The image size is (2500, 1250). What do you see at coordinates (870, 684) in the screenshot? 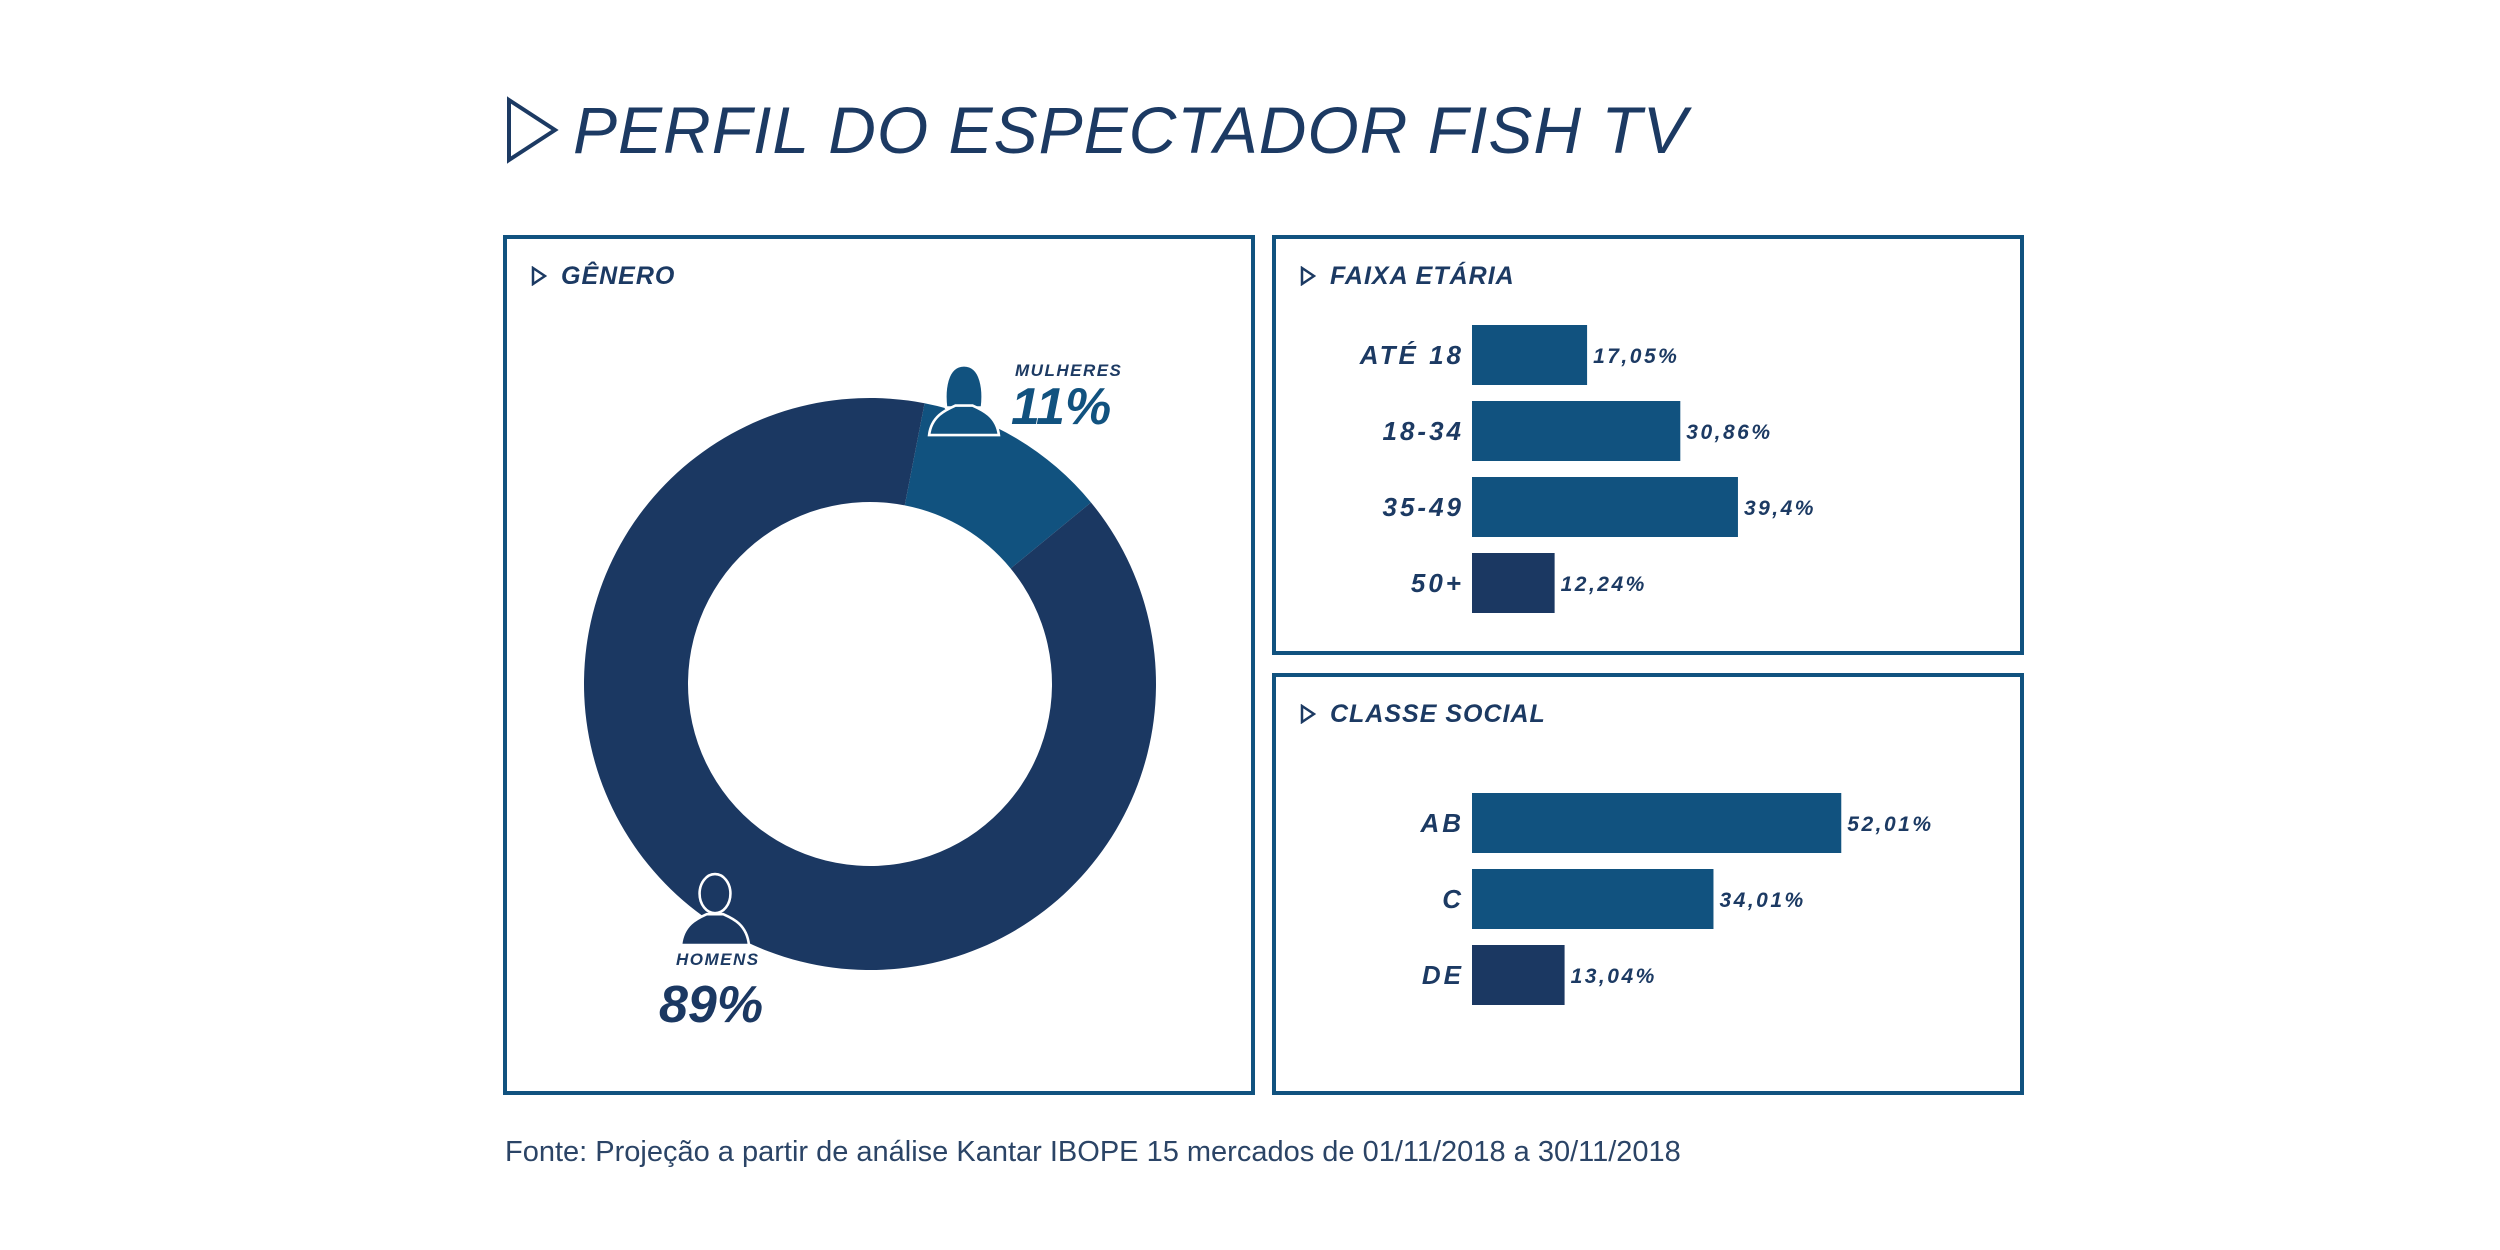
I see `donut-slice-homens` at bounding box center [870, 684].